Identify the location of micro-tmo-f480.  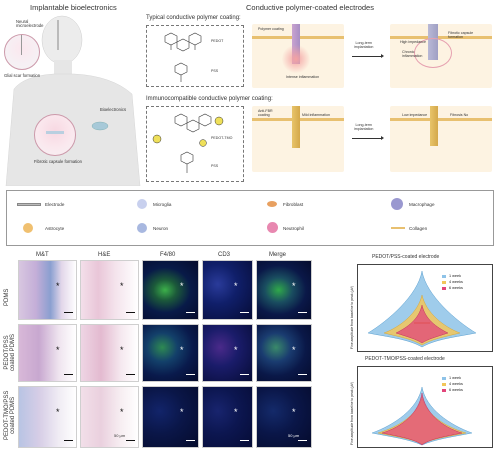
(170, 417).